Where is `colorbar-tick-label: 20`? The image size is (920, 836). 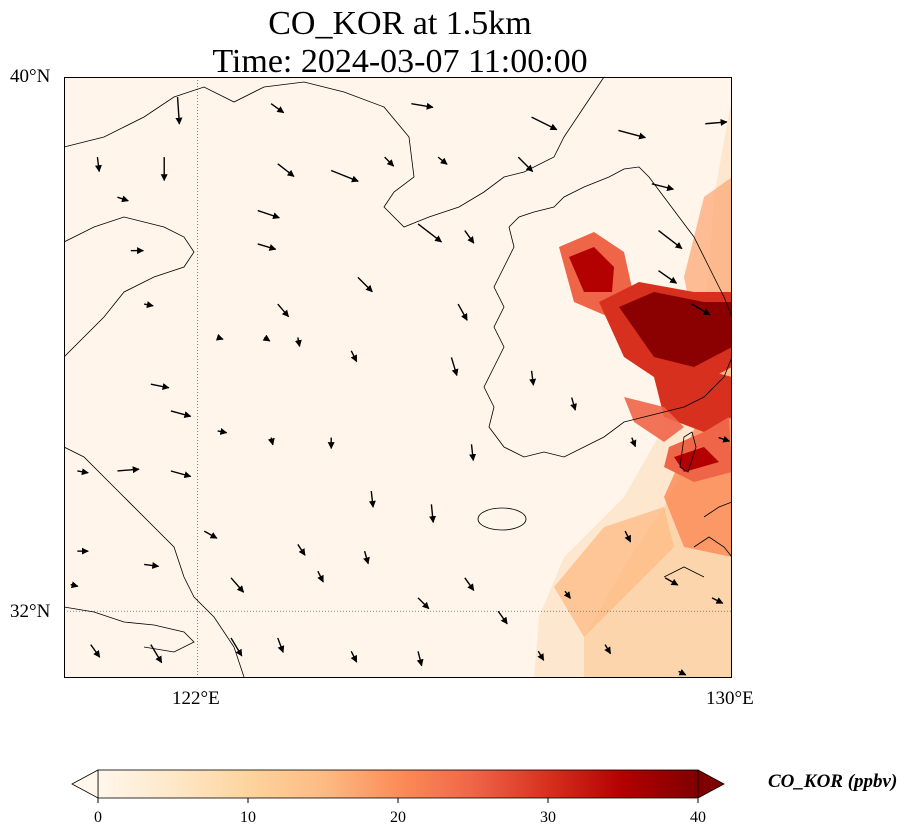 colorbar-tick-label: 20 is located at coordinates (398, 817).